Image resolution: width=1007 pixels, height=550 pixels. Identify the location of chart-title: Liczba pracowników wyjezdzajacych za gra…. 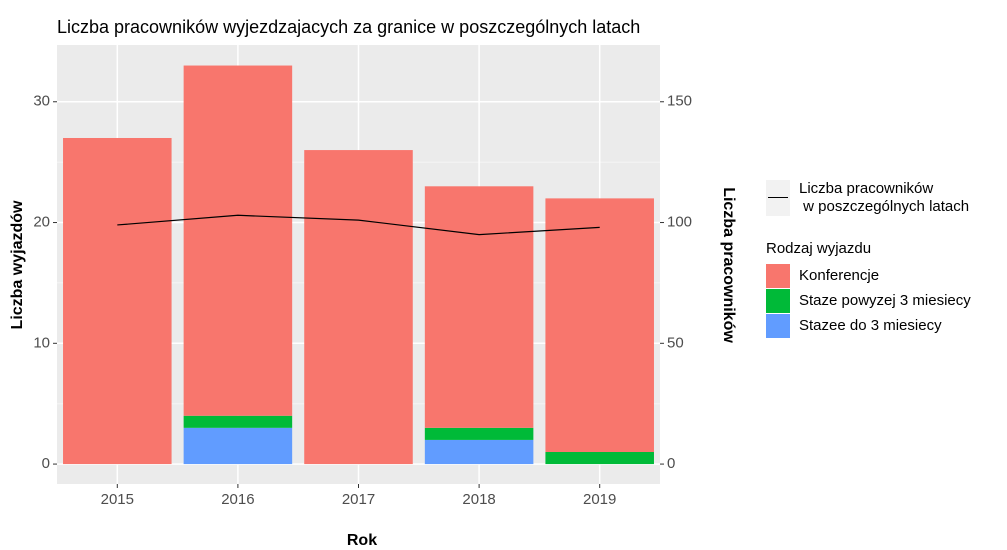
(348, 27).